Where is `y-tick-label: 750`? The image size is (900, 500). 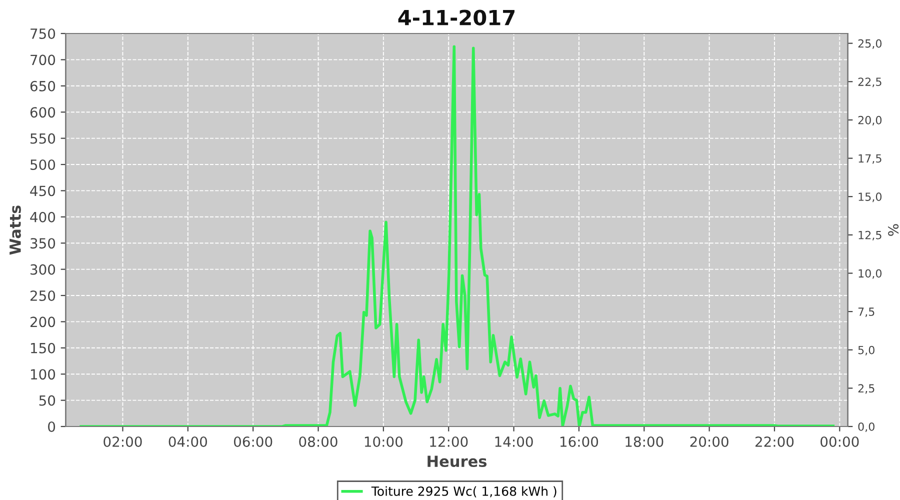
y-tick-label: 750 is located at coordinates (43, 33).